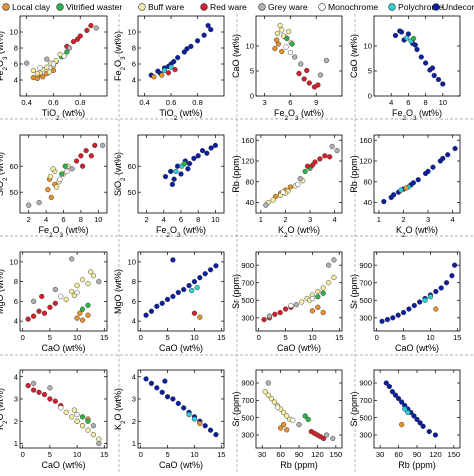 The height and width of the screenshot is (476, 474). Describe the element at coordinates (365, 140) in the screenshot. I see `y-tick-label: 160` at that location.